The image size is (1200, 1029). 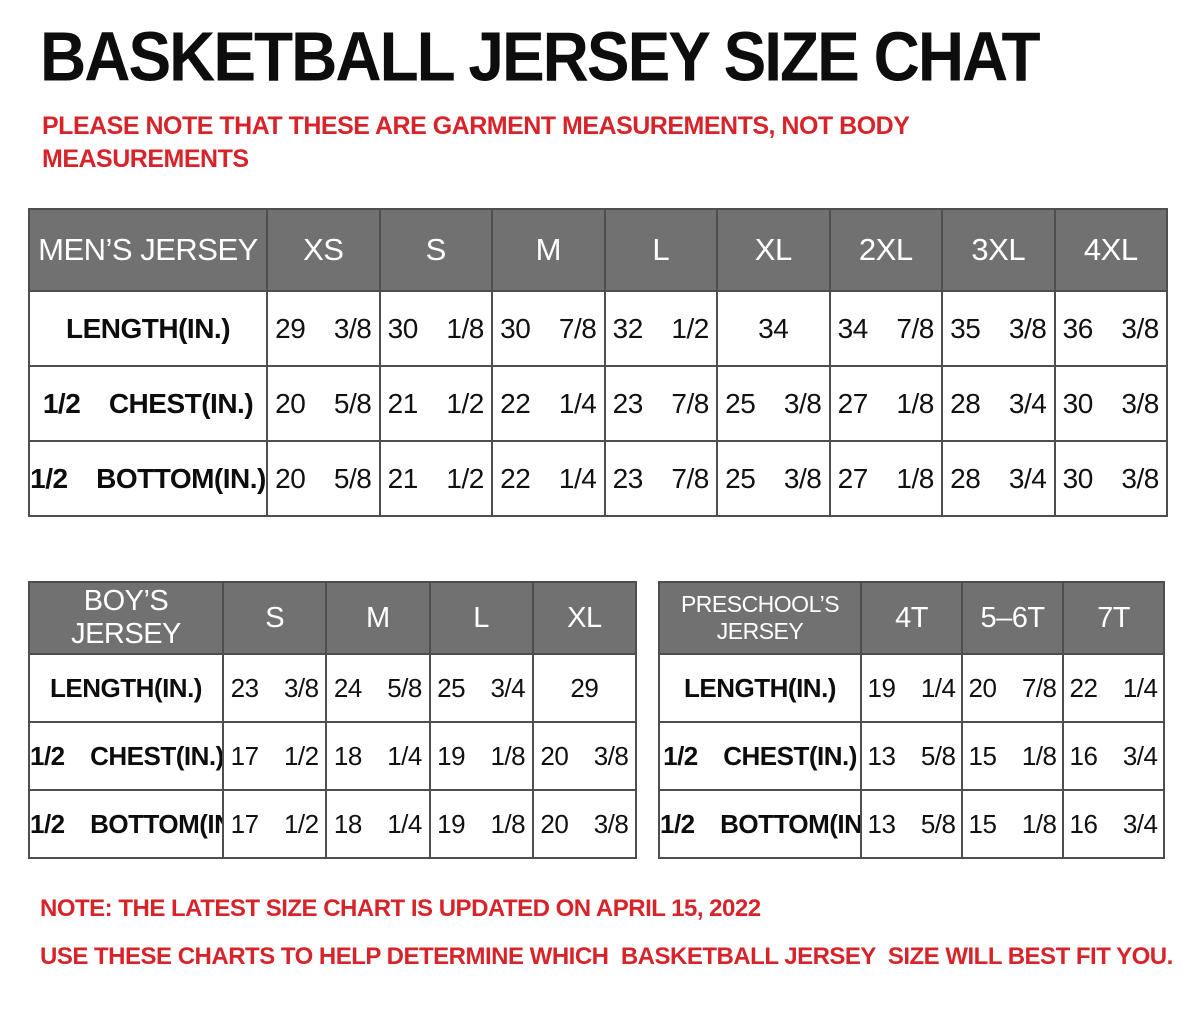 I want to click on boys-size-header-l: L, so click(x=481, y=618).